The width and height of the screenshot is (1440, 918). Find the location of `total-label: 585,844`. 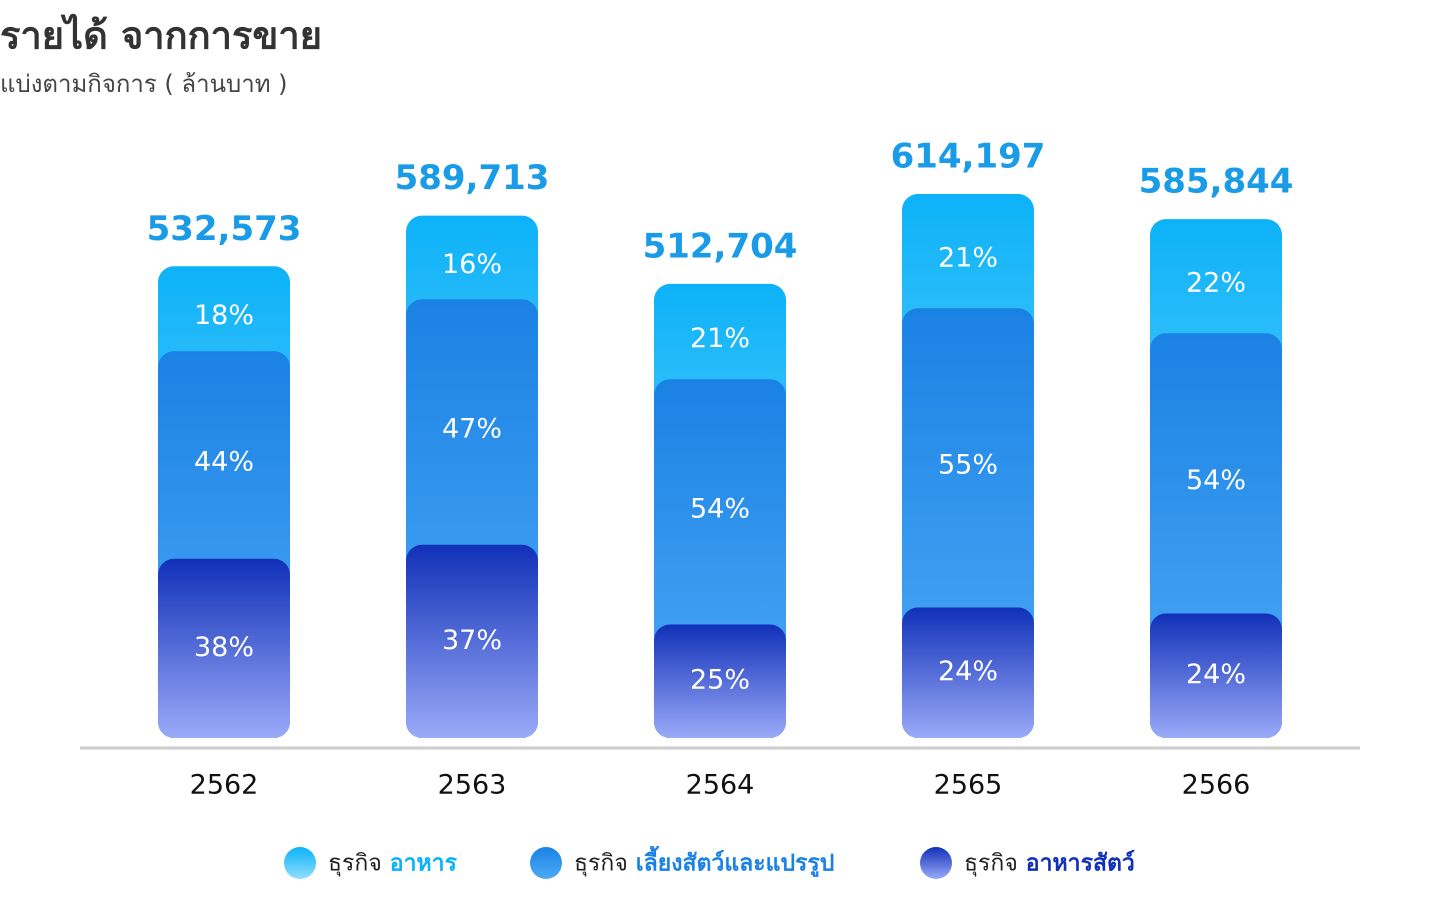

total-label: 585,844 is located at coordinates (1216, 182).